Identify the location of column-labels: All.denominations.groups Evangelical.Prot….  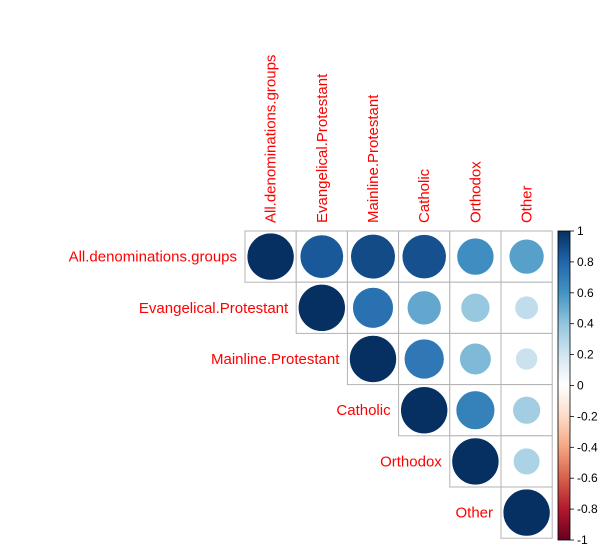
(399, 139).